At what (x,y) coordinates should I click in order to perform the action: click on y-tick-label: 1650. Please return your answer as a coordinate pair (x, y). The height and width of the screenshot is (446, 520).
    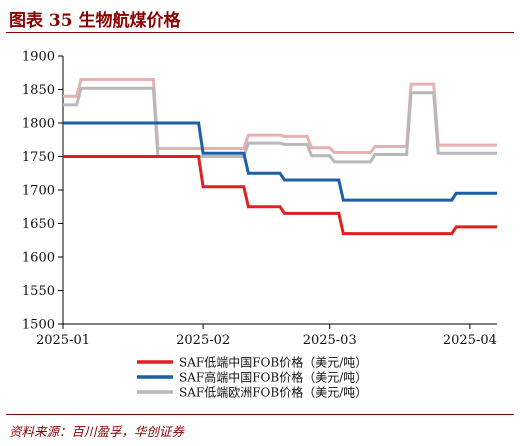
    Looking at the image, I should click on (38, 224).